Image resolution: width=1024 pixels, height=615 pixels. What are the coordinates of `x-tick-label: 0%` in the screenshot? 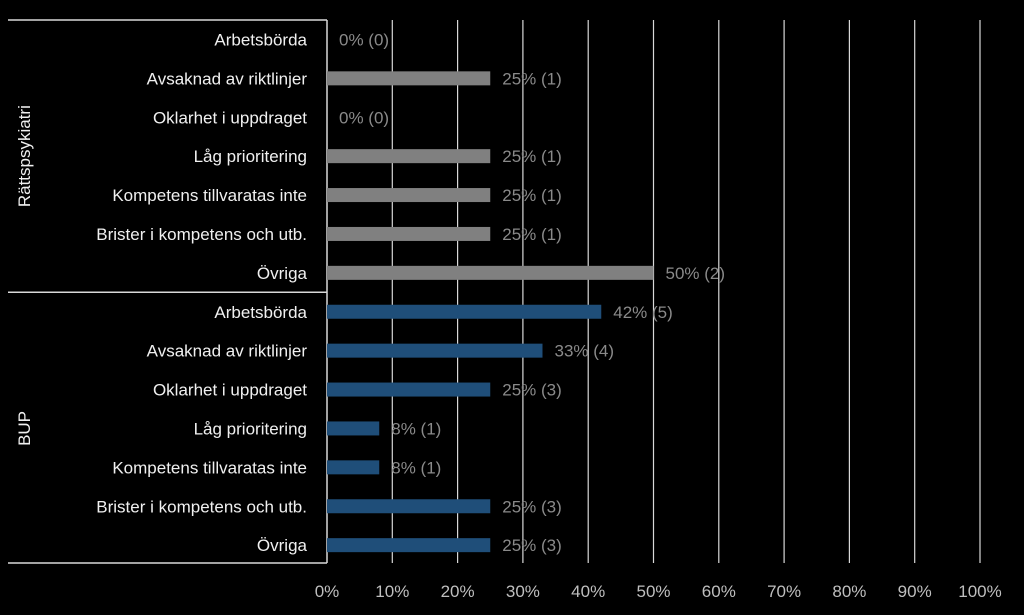 It's located at (327, 591).